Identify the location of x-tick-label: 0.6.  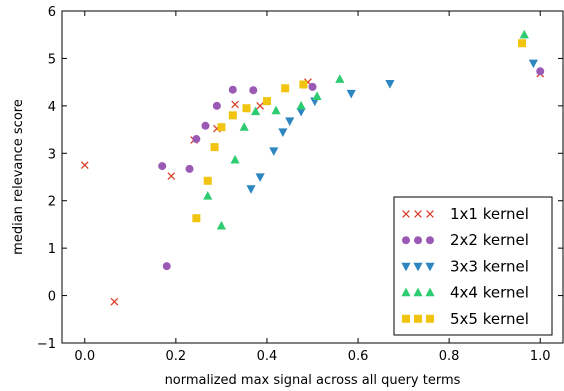
(358, 356).